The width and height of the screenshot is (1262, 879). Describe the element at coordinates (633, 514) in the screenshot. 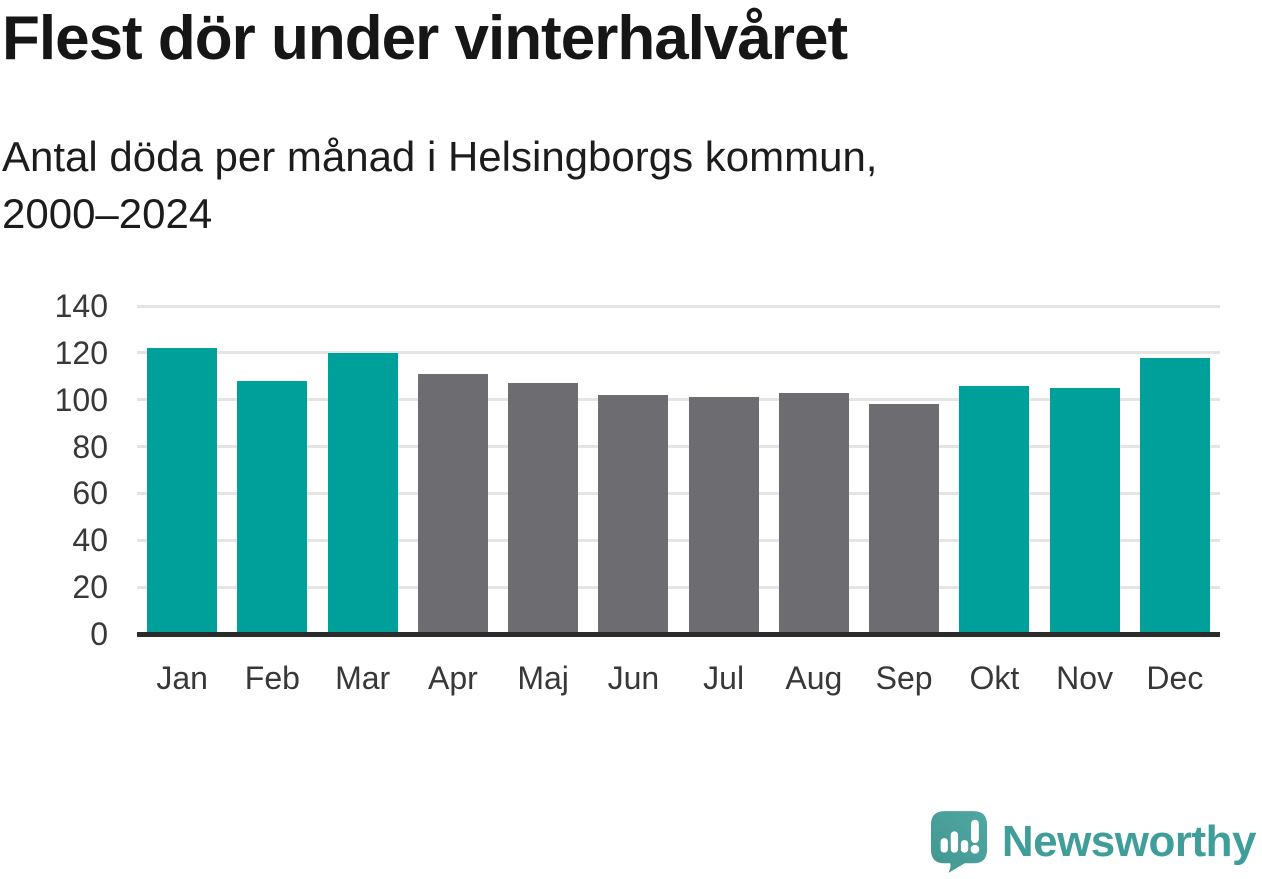

I see `bar-jun` at that location.